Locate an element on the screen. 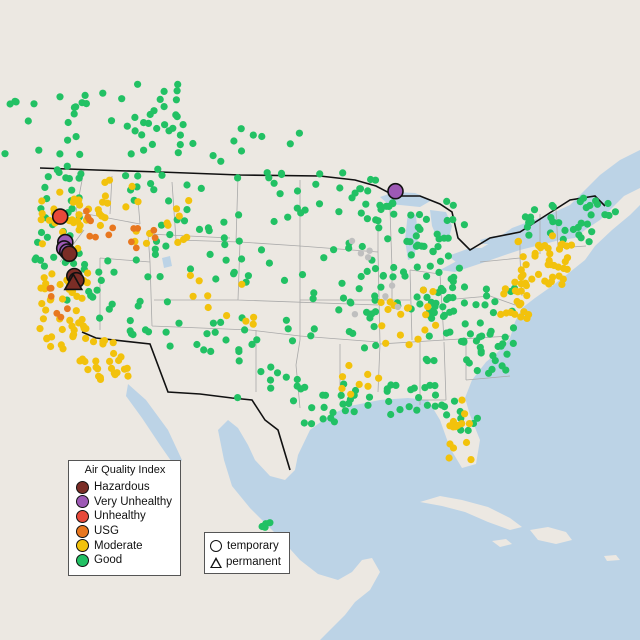  lake-erie is located at coordinates (465, 255).